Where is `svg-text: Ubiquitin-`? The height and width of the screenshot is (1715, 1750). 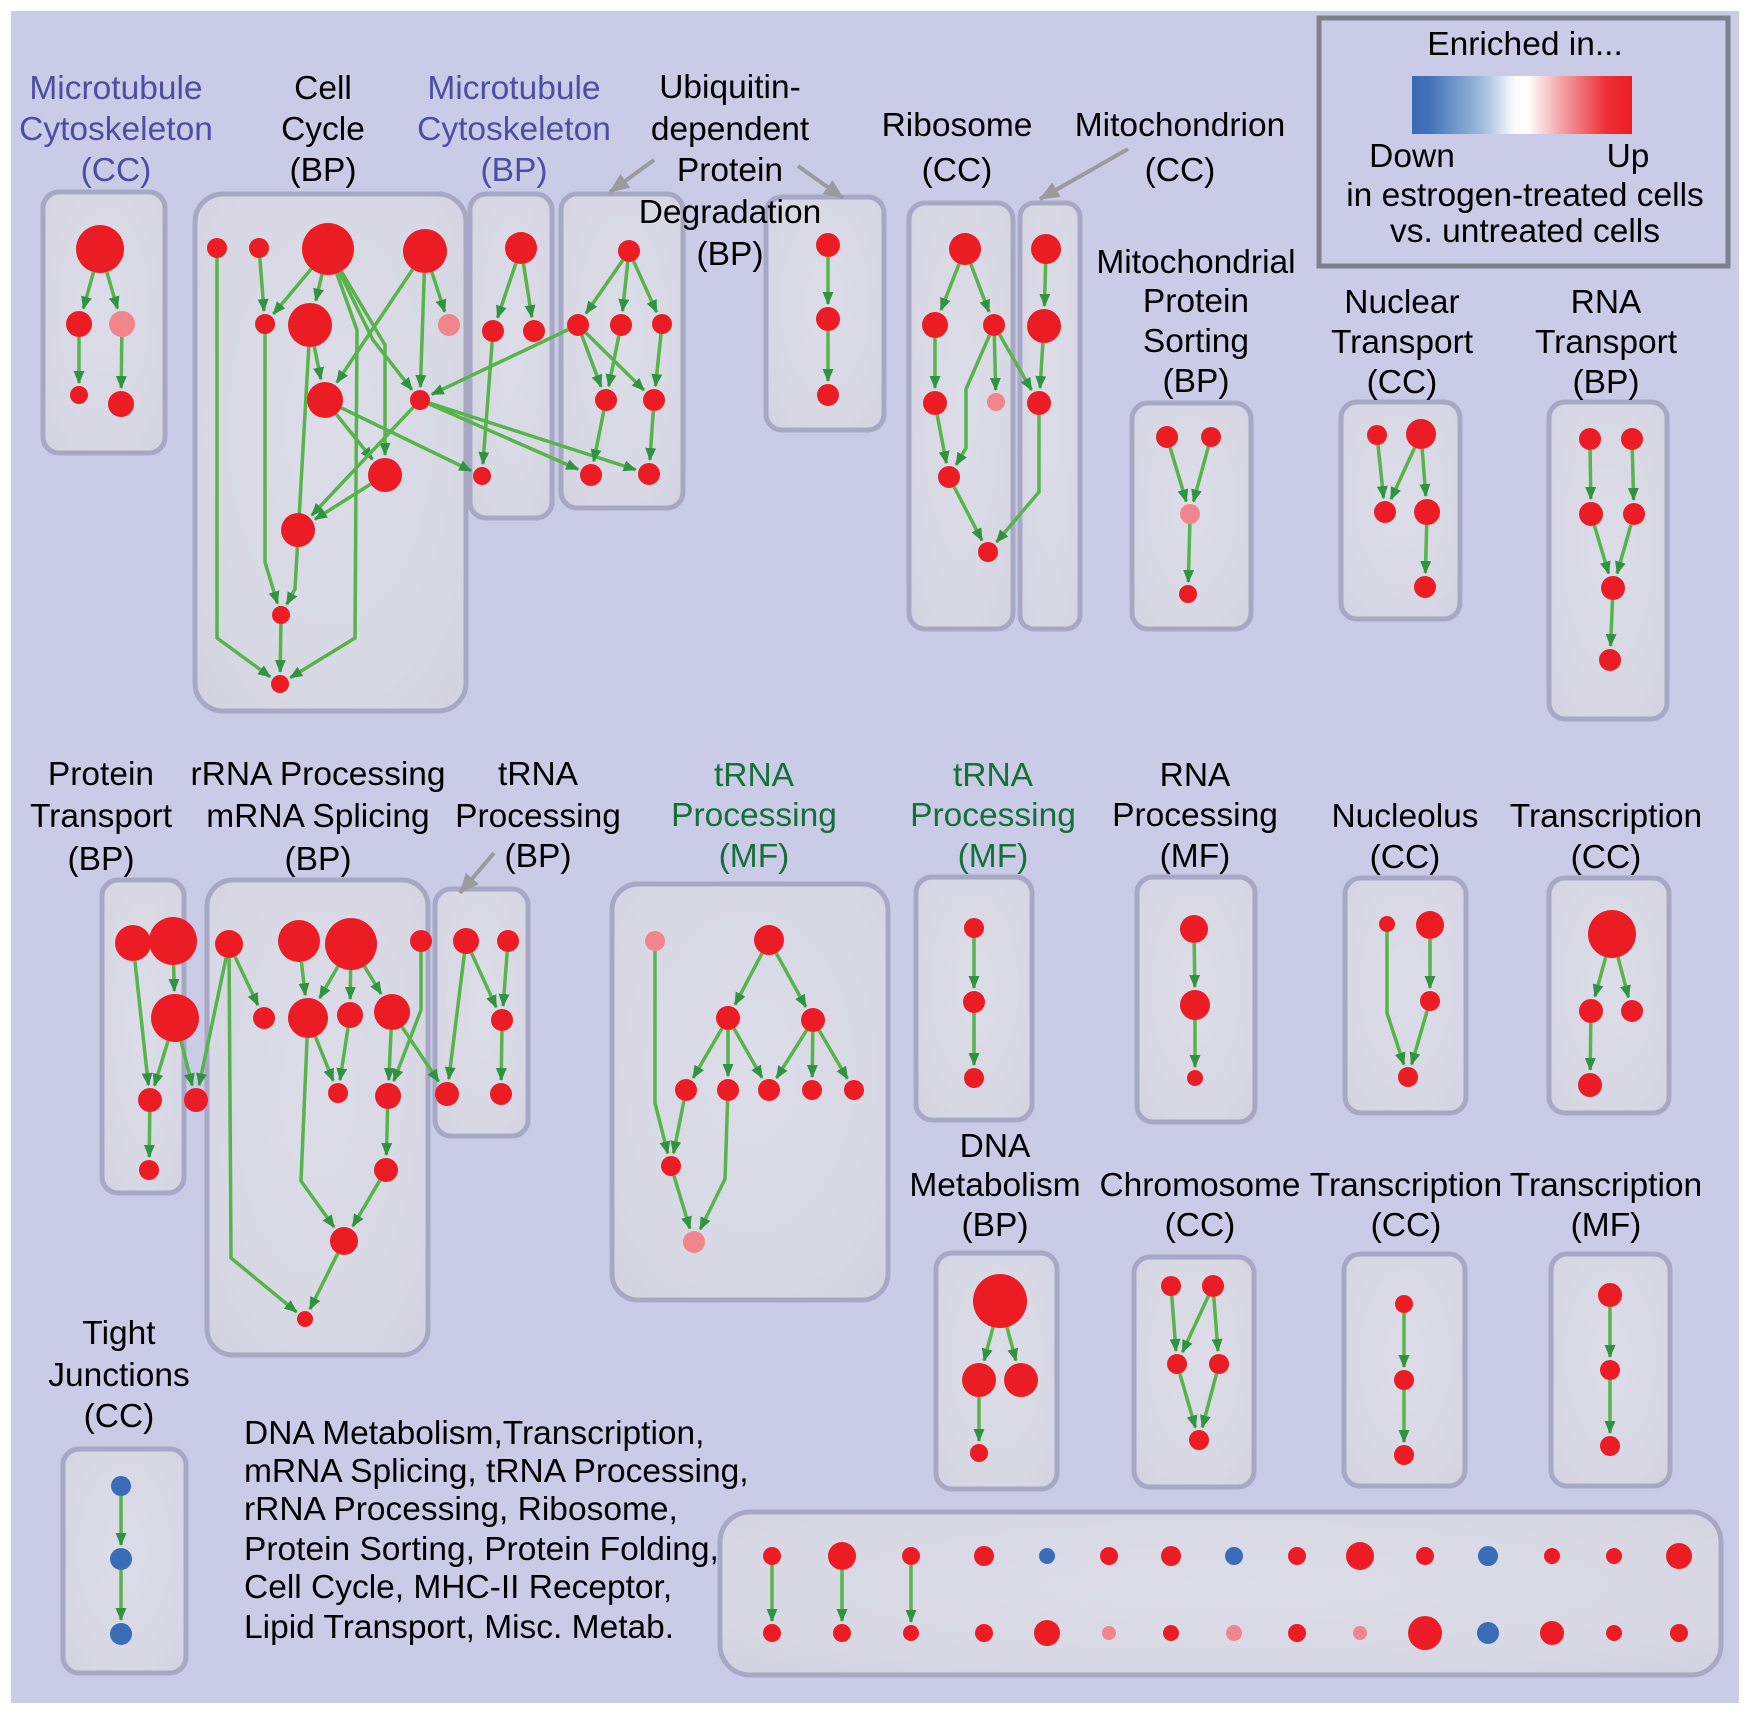
svg-text: Ubiquitin- is located at coordinates (730, 87).